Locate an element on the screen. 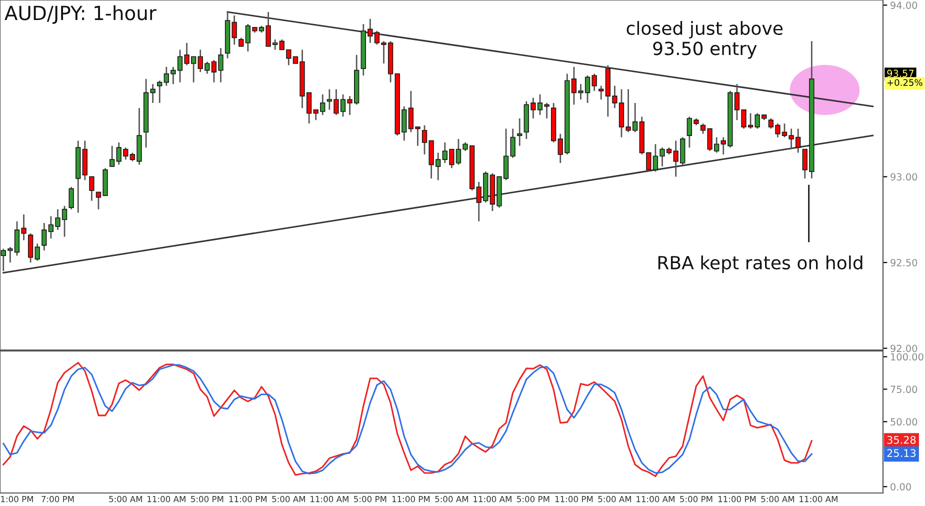 The height and width of the screenshot is (506, 925). chart-title: AUD/JPY: 1-hour is located at coordinates (80, 14).